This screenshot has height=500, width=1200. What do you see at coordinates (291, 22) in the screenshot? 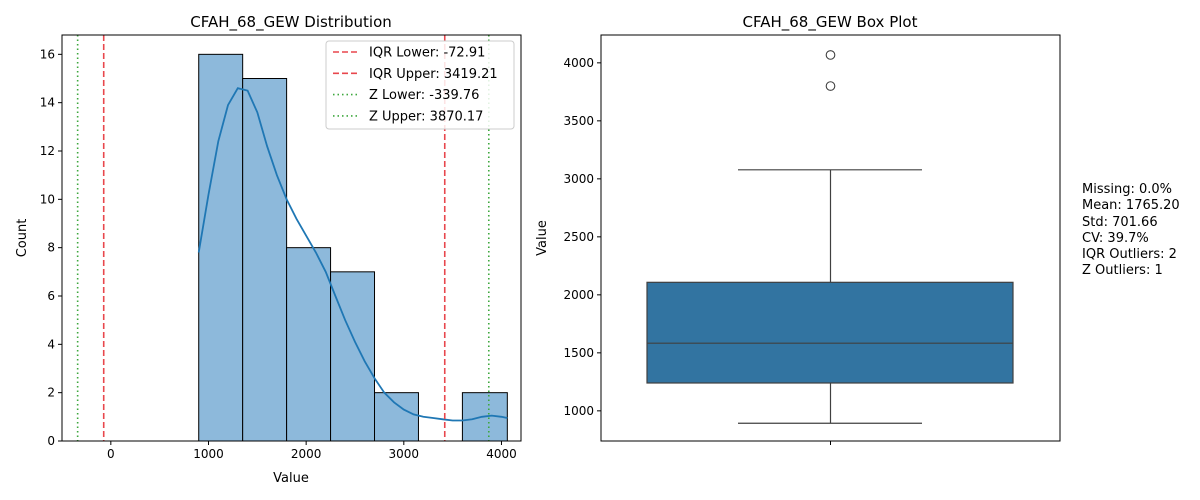
I see `histogram-title: CFAH_68_GEW Distribution` at bounding box center [291, 22].